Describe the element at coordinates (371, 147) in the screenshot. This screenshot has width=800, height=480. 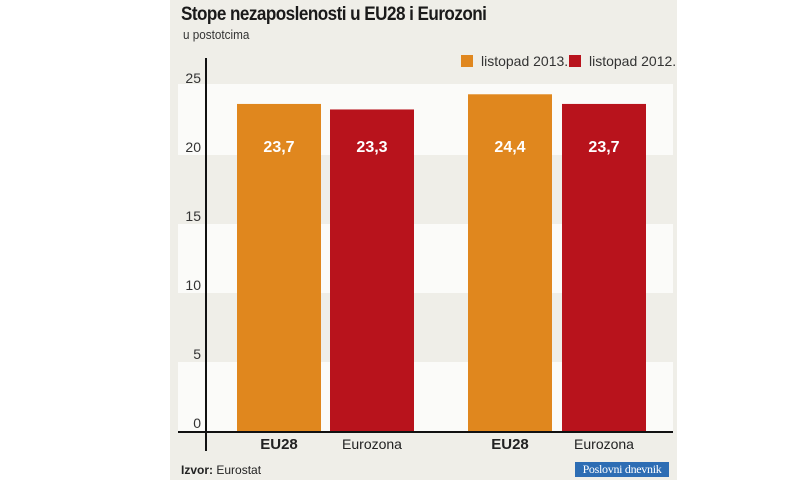
I see `data-label: 23,3` at that location.